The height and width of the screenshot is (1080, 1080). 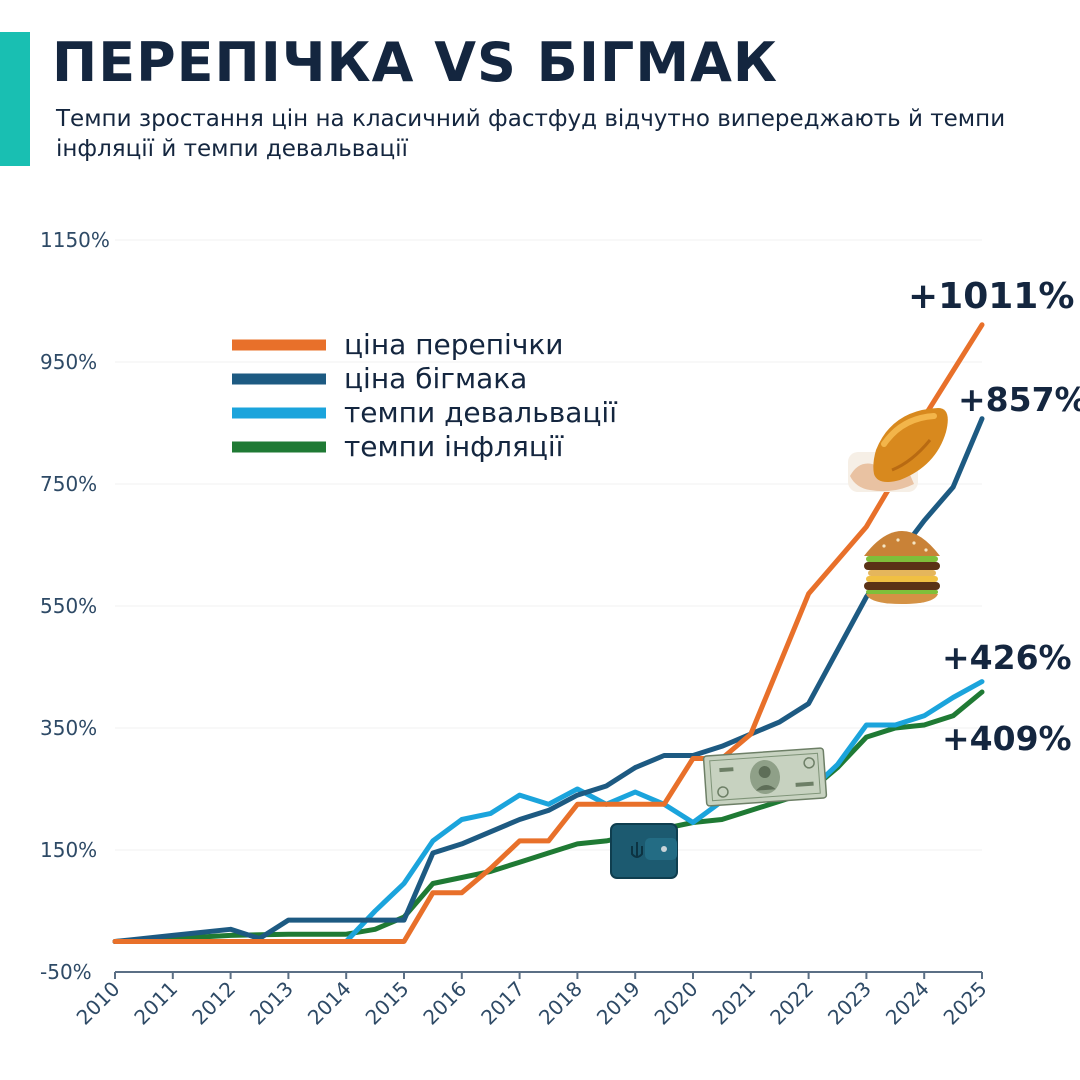 I want to click on x-tick-label: 2010, so click(x=98, y=1003).